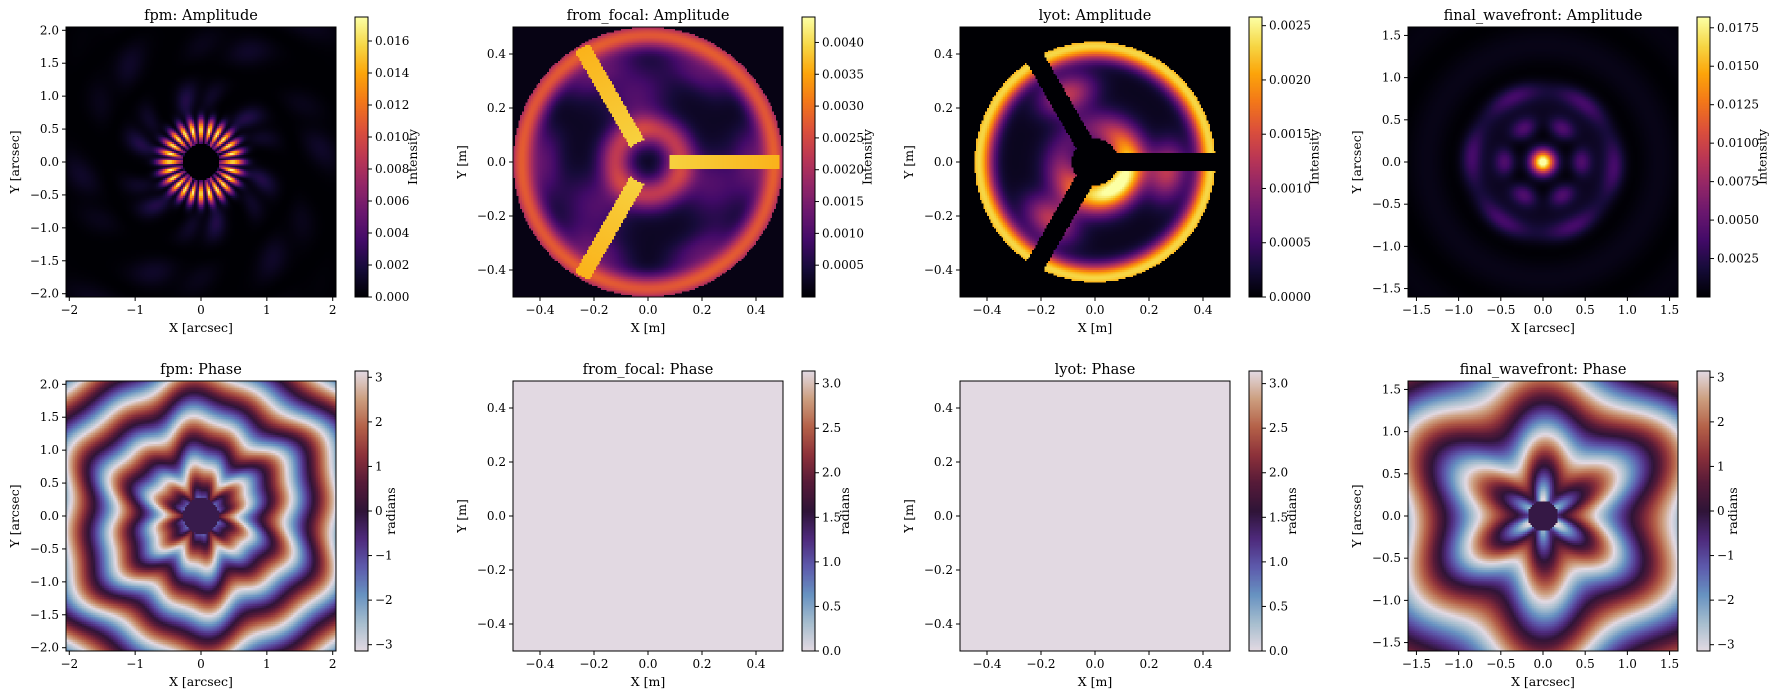 The height and width of the screenshot is (700, 1787). I want to click on colorbar-tick-label: 0.0150, so click(1738, 66).